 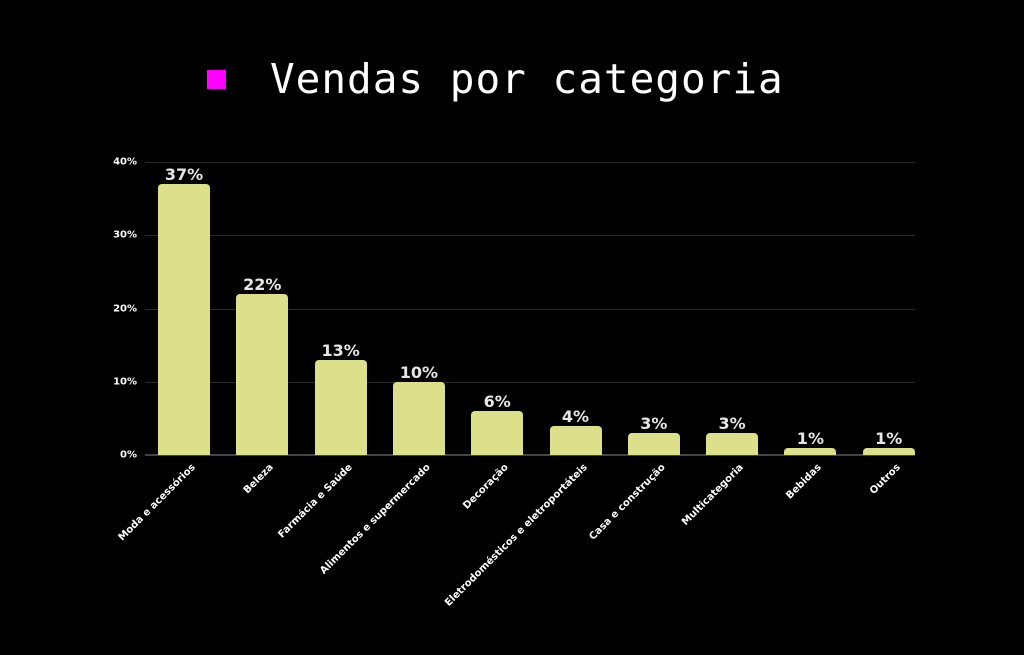 I want to click on bar-value-label: 37%, so click(x=184, y=174).